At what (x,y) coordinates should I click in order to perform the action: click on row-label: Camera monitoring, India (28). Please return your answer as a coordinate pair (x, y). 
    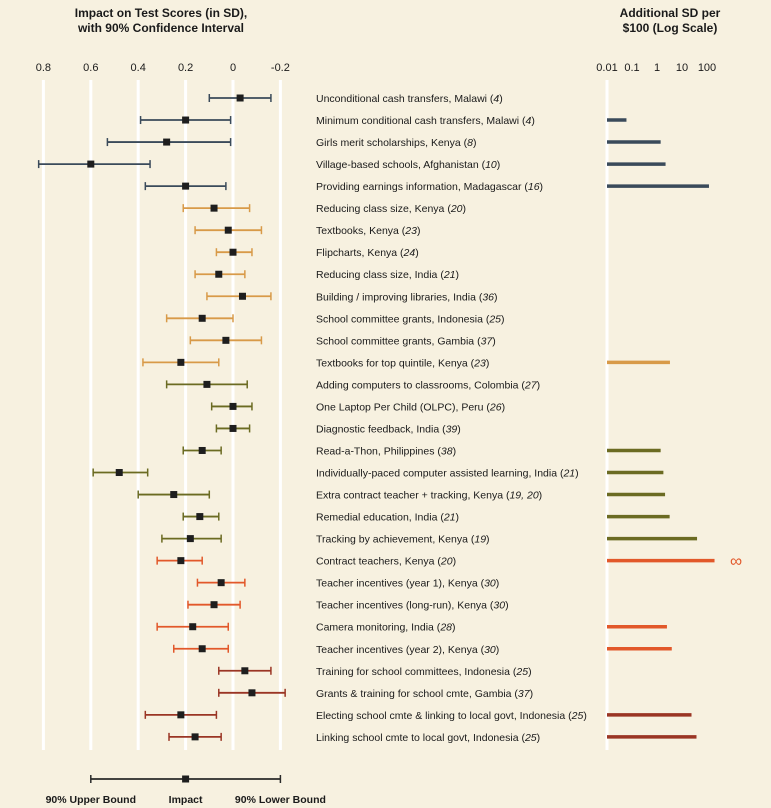
    Looking at the image, I should click on (386, 628).